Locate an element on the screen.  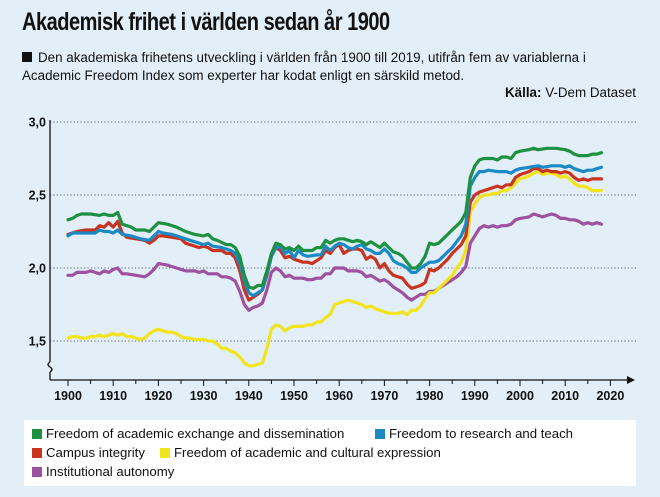
x-axis-arrow-icon is located at coordinates (631, 380).